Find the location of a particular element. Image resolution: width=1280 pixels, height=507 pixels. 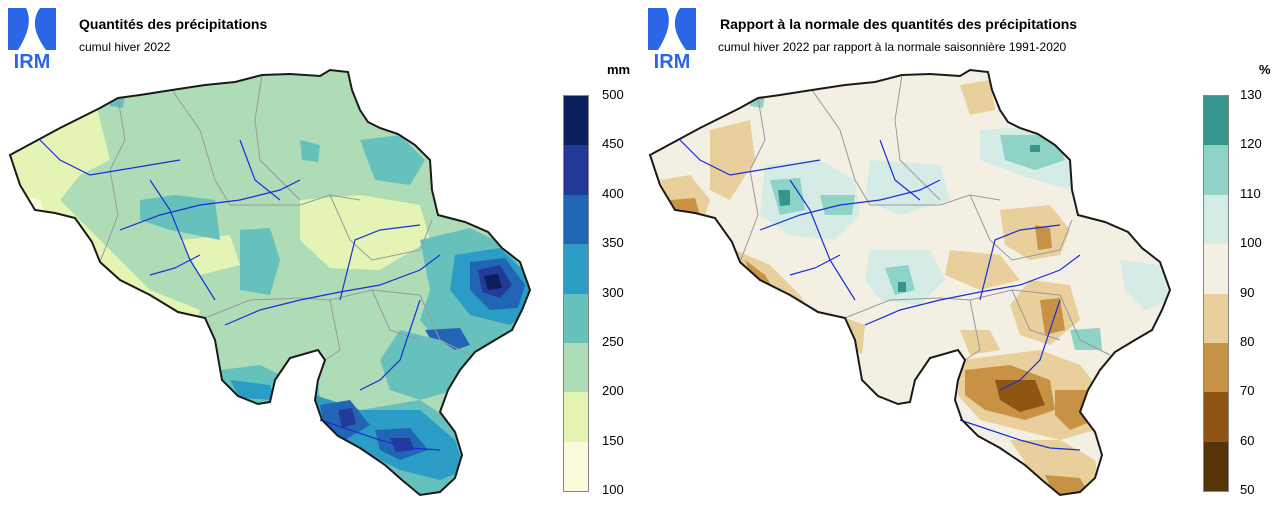

legend-label: 450 is located at coordinates (613, 144).